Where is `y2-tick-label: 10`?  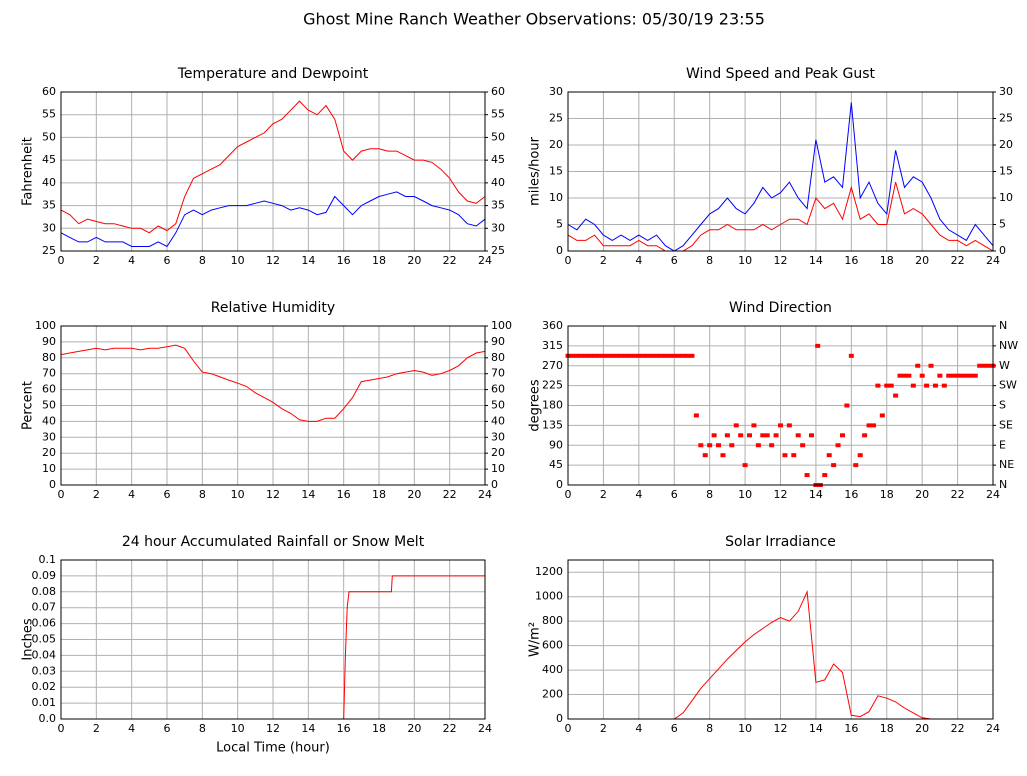 y2-tick-label: 10 is located at coordinates (498, 468).